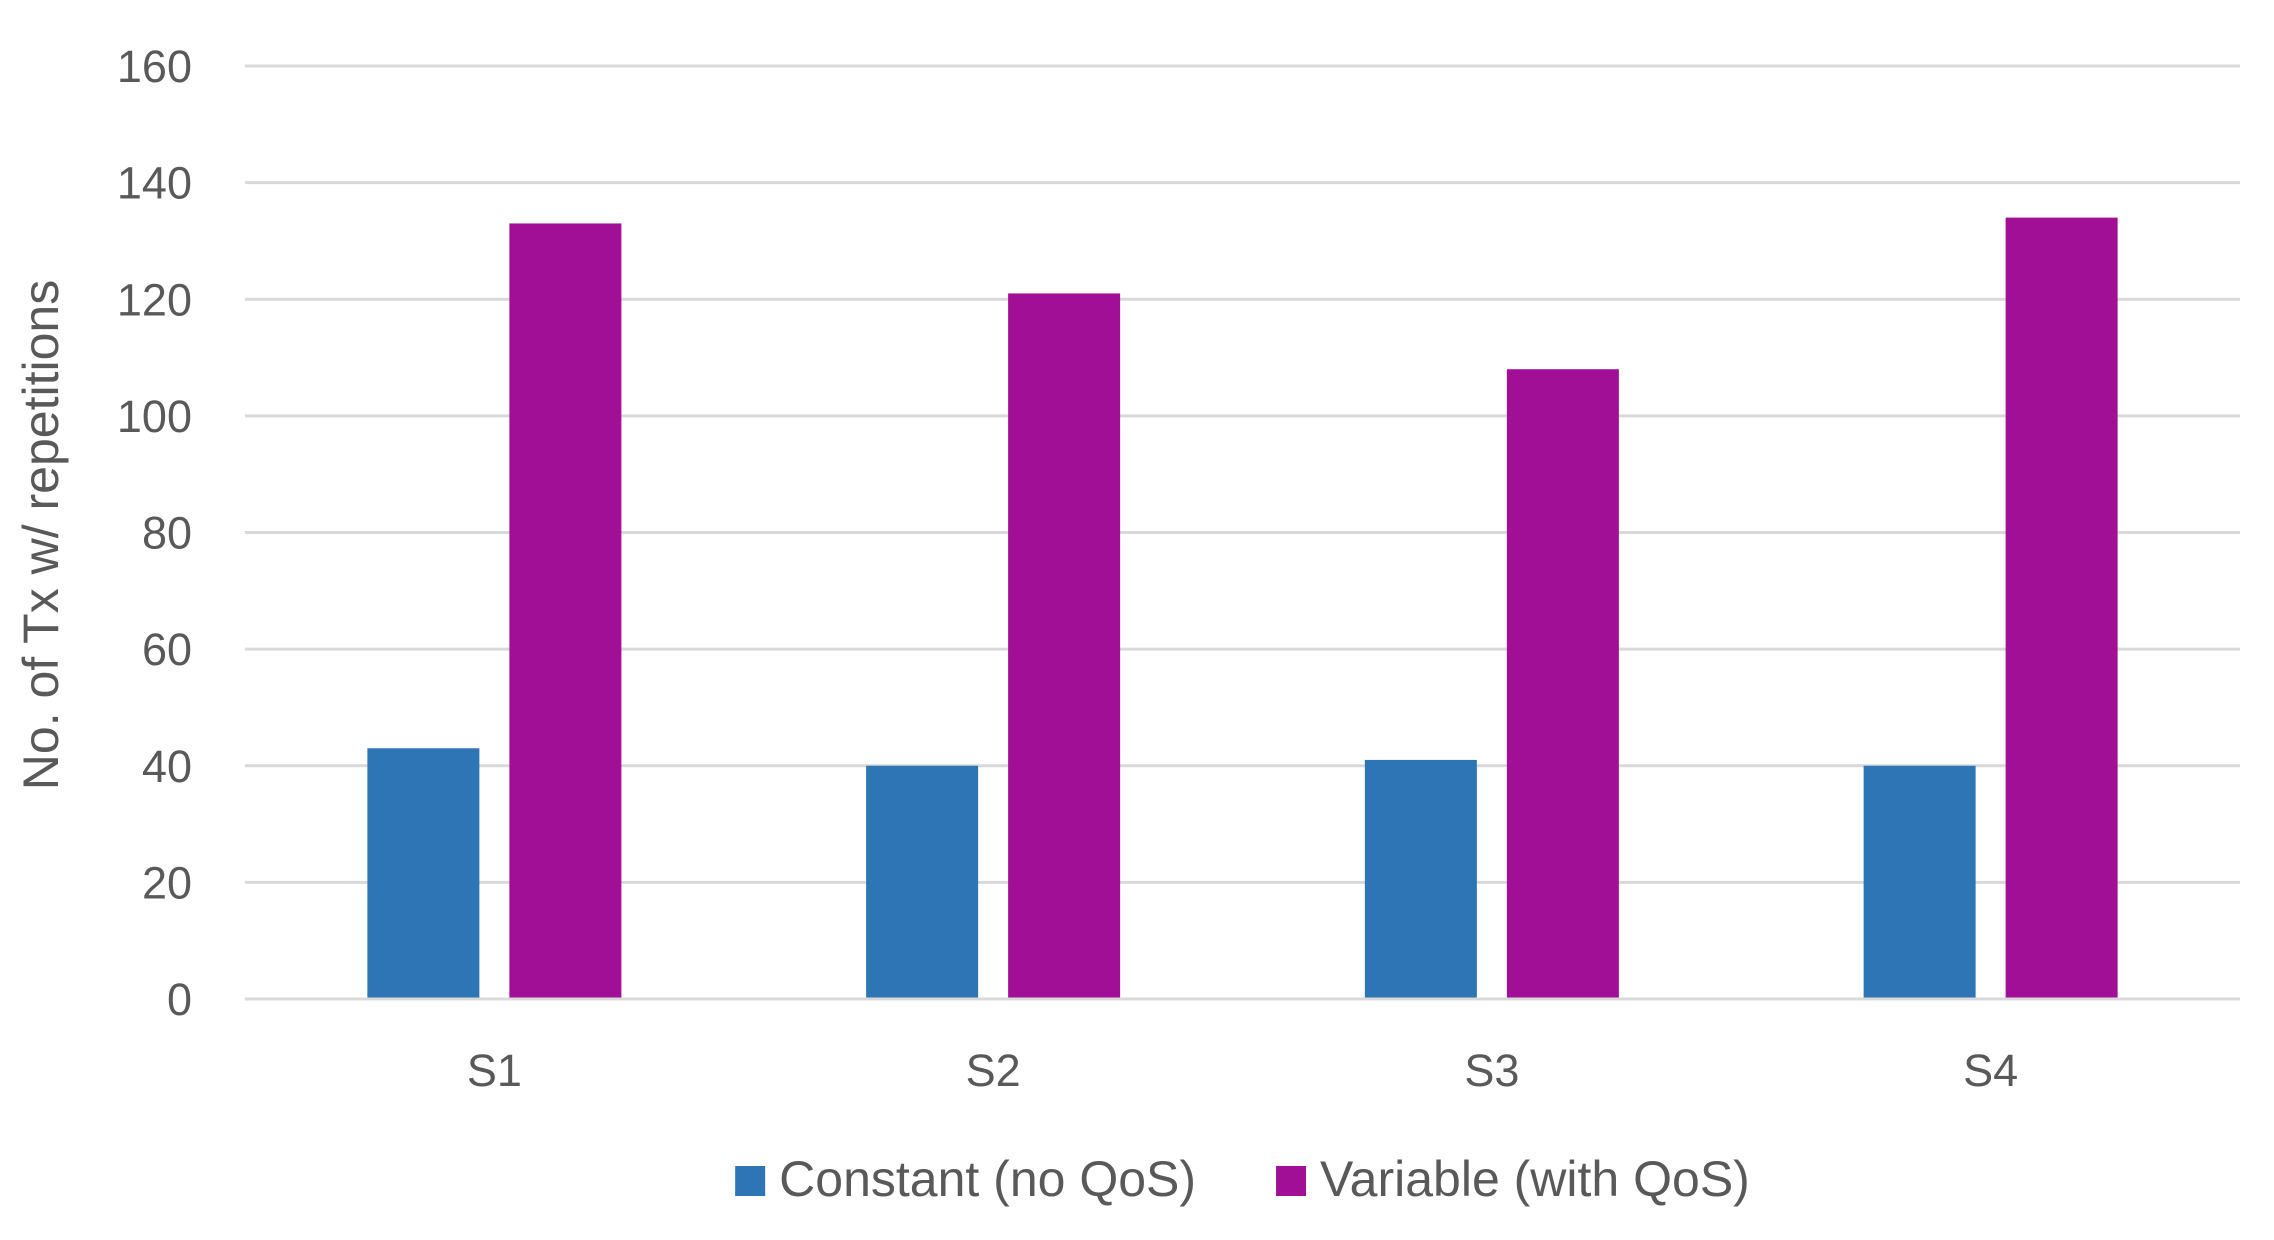 The width and height of the screenshot is (2274, 1240). What do you see at coordinates (154, 299) in the screenshot?
I see `y-tick-label: 120` at bounding box center [154, 299].